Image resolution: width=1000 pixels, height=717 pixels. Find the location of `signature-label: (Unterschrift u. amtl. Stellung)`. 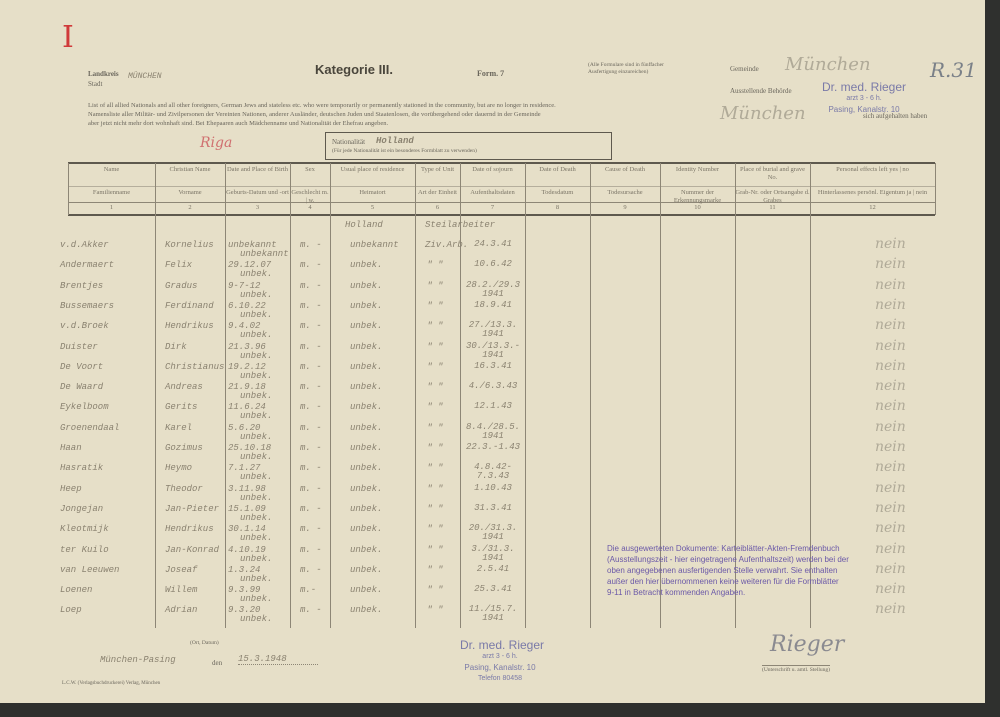

signature-label: (Unterschrift u. amtl. Stellung) is located at coordinates (796, 669).